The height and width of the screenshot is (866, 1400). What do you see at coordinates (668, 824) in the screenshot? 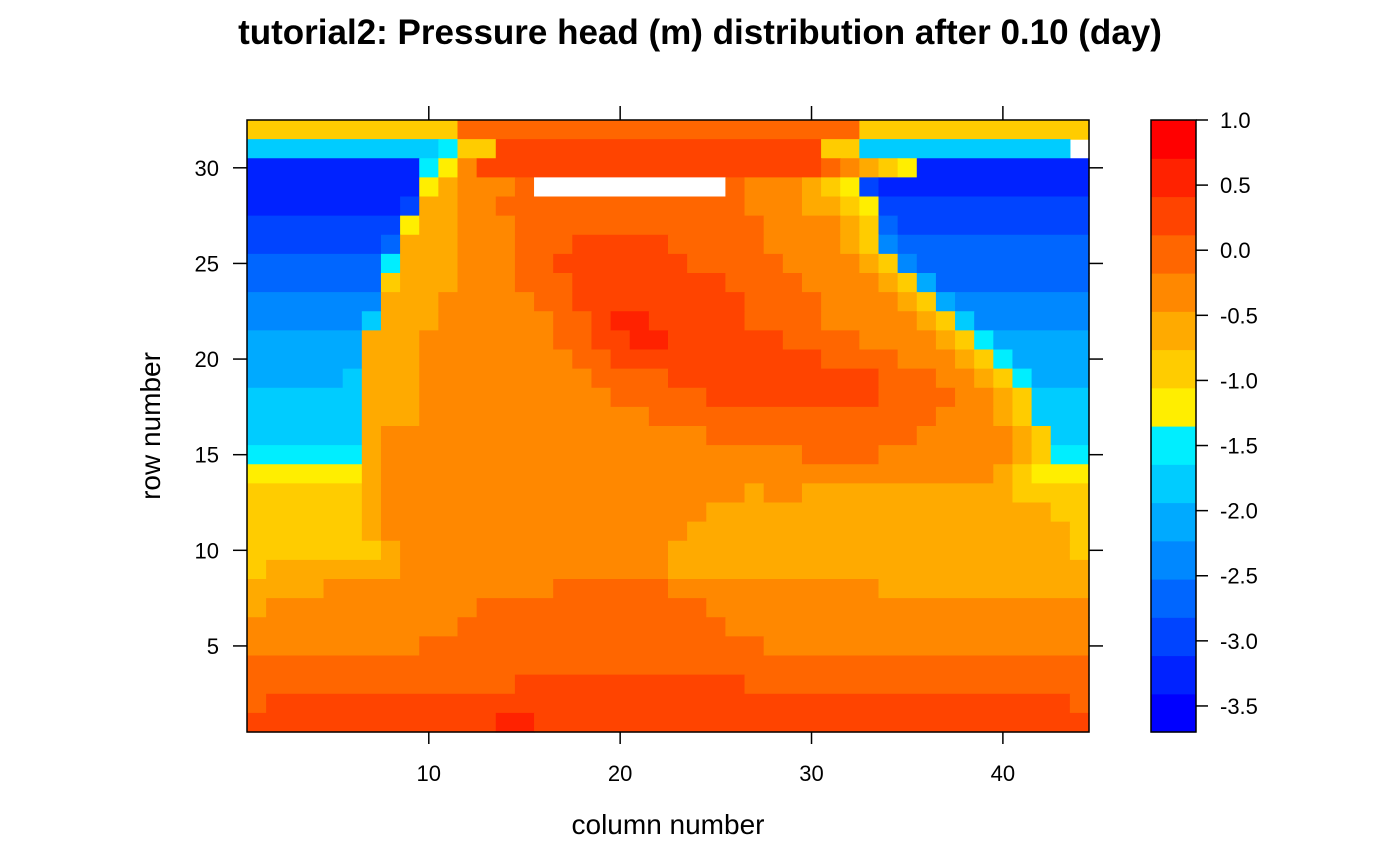
I see `x-axis-label: column number` at bounding box center [668, 824].